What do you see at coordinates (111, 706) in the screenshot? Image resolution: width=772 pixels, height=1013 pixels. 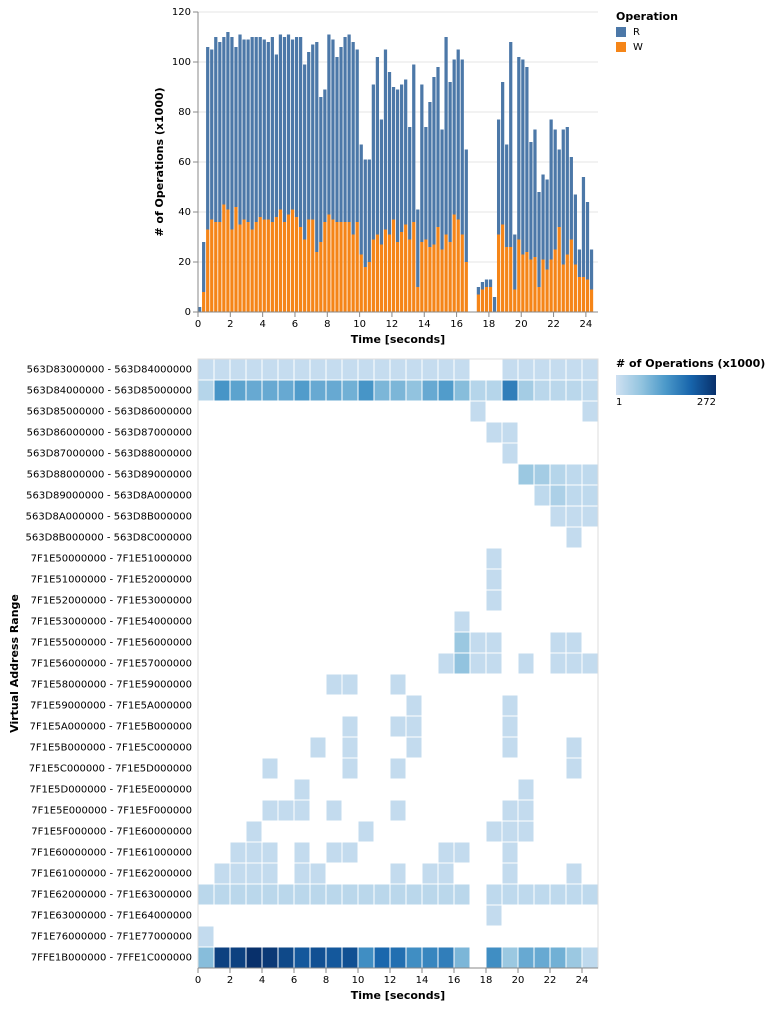 I see `y-tick-label: 7F1E59000000 - 7F1E5A000000` at bounding box center [111, 706].